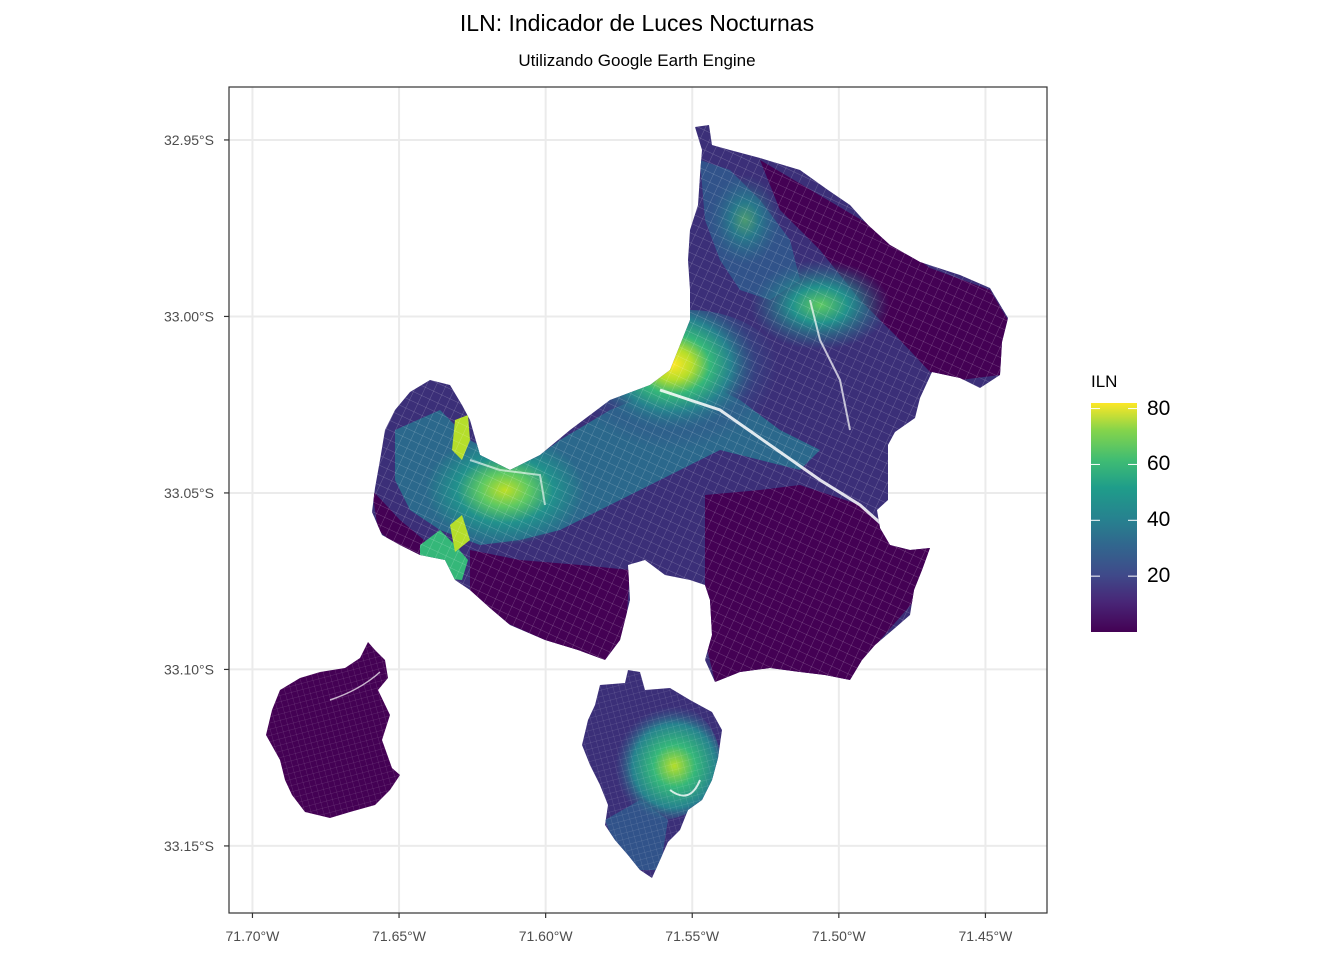 The width and height of the screenshot is (1344, 960). Describe the element at coordinates (189, 316) in the screenshot. I see `y-tick-label: 33.00°S` at that location.